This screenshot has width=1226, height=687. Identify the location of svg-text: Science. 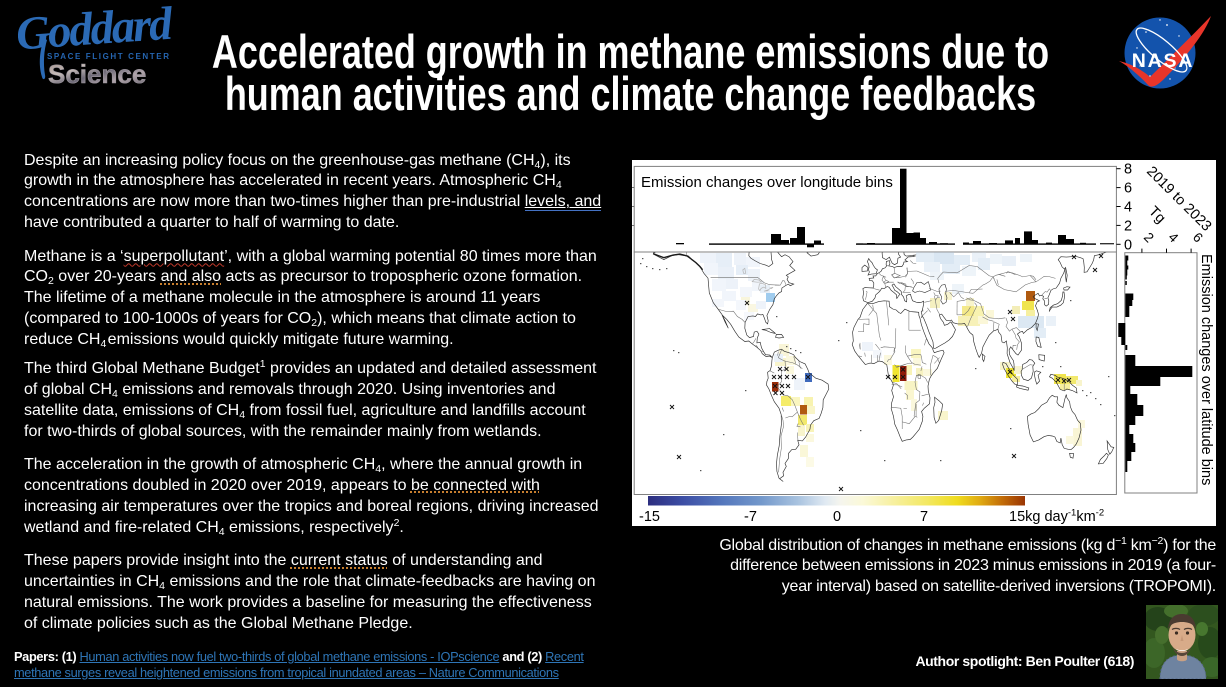
(97, 74).